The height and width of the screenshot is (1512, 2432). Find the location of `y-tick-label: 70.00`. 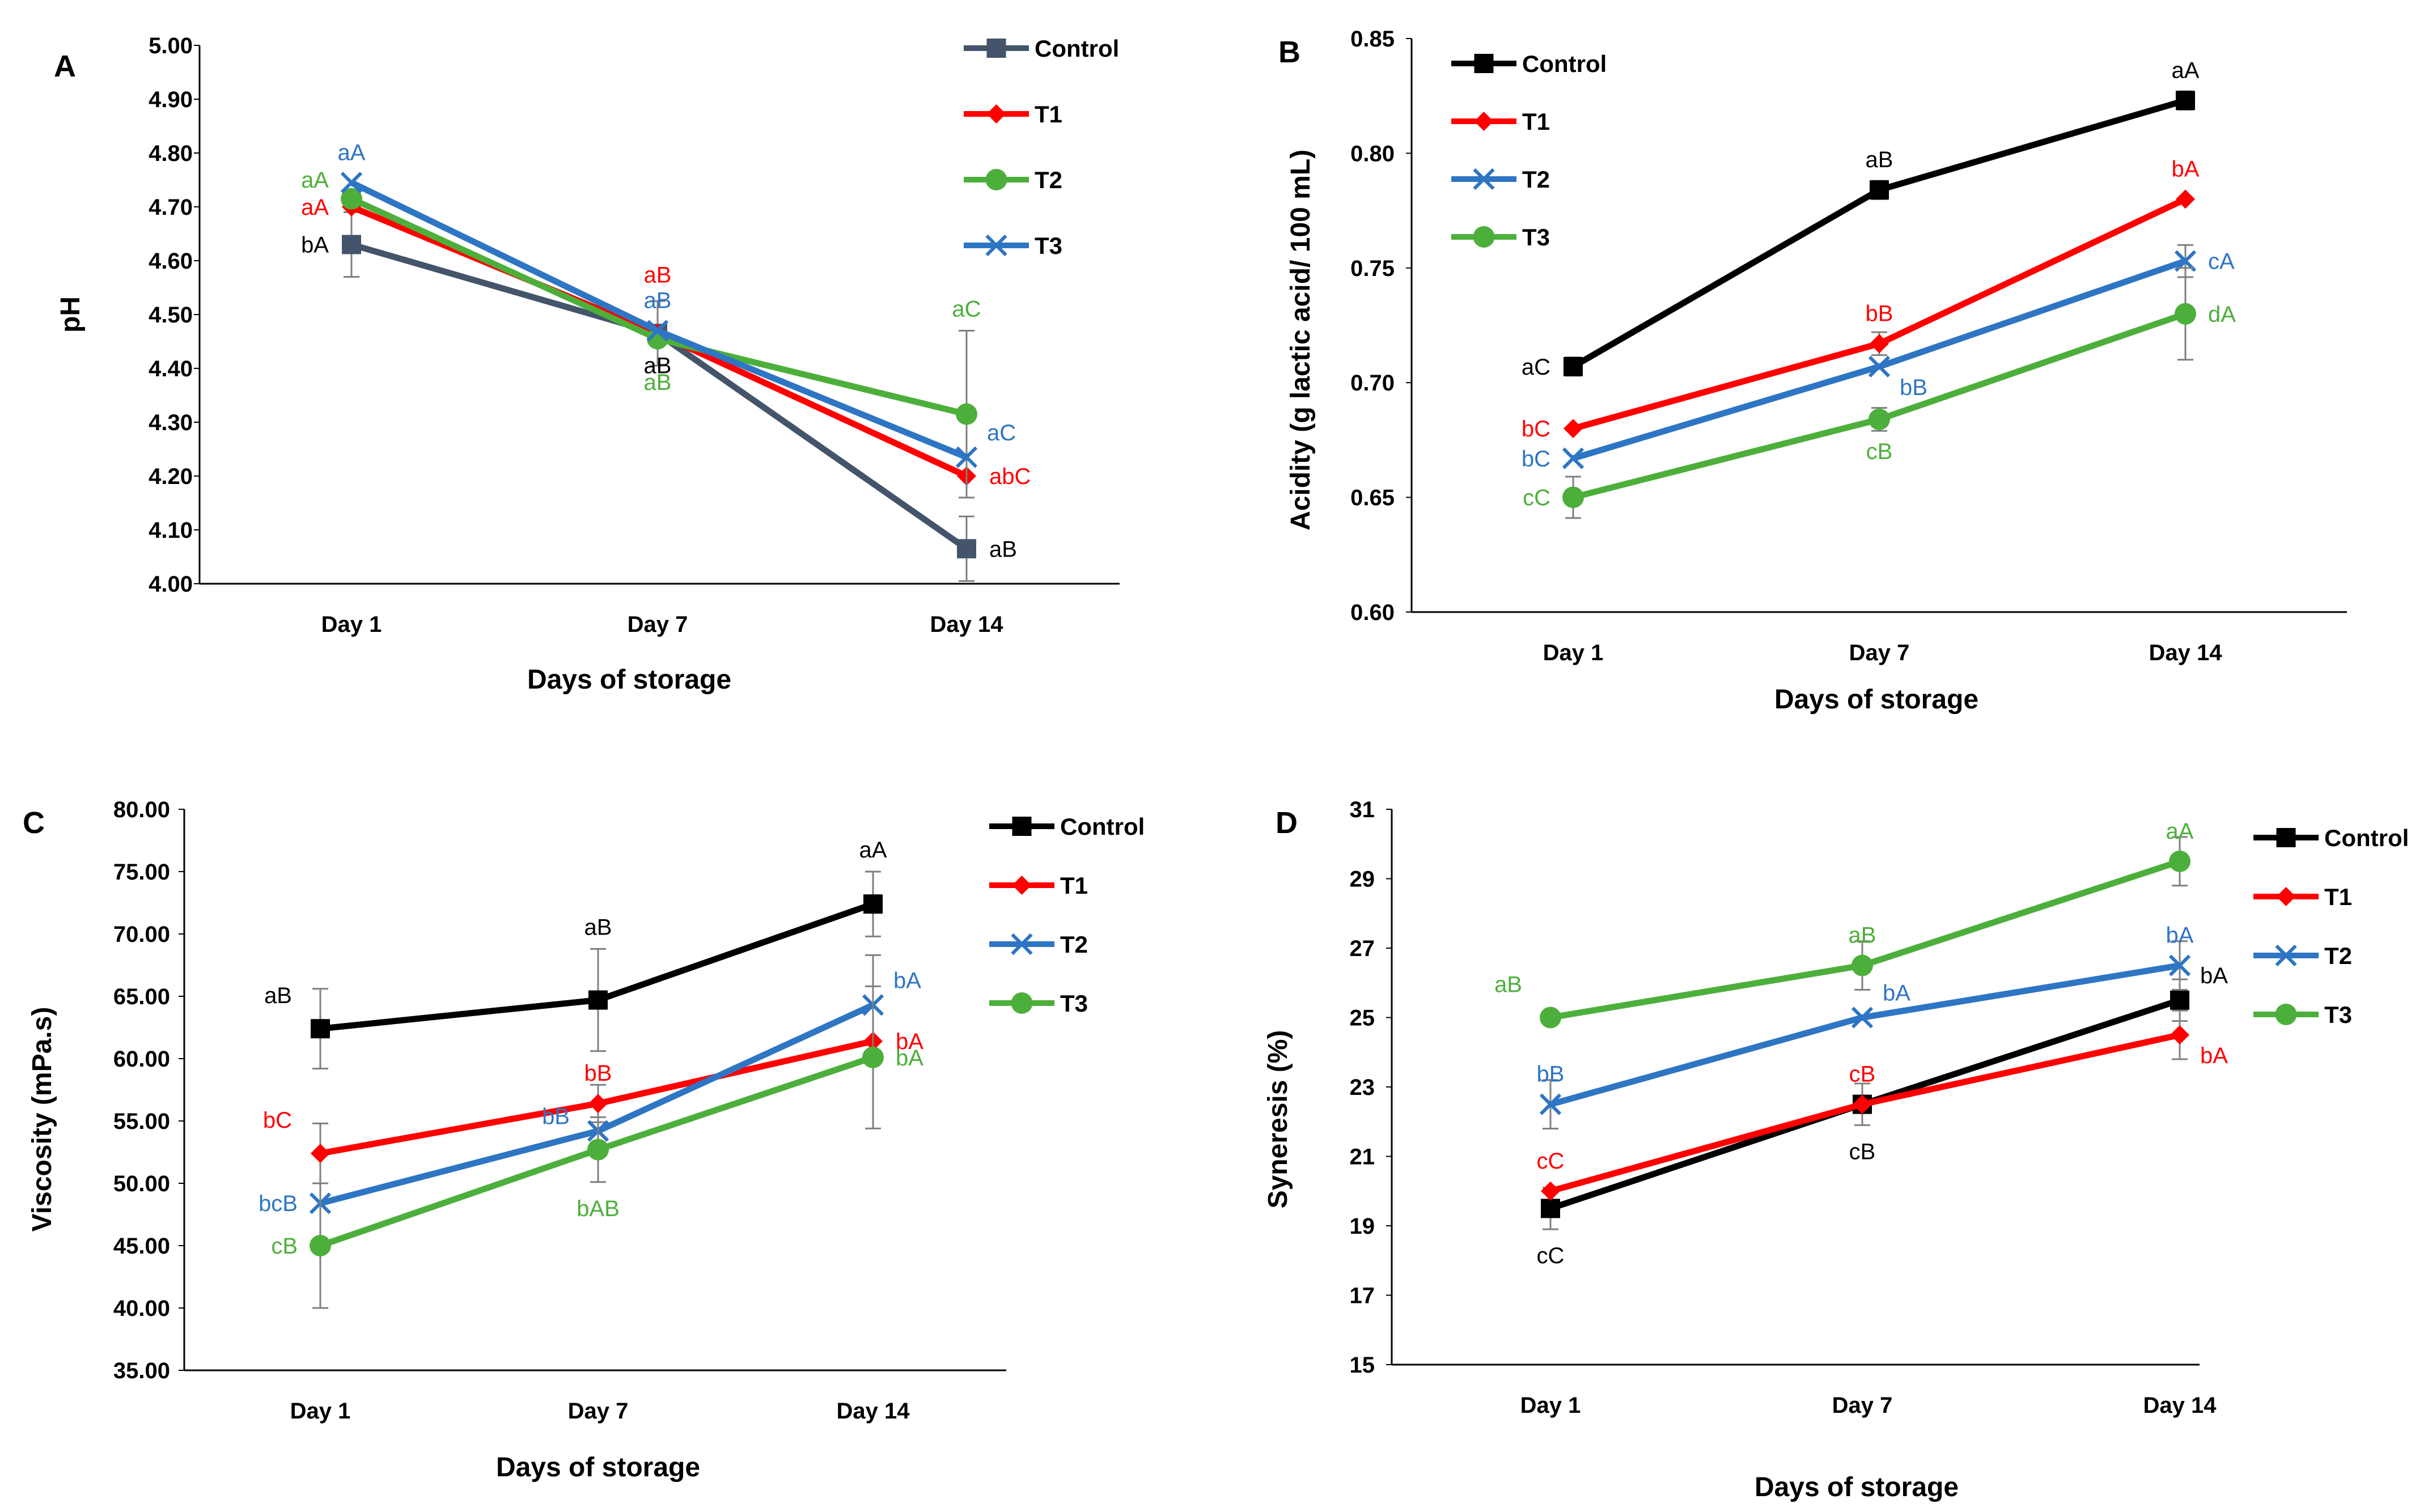

y-tick-label: 70.00 is located at coordinates (142, 935).